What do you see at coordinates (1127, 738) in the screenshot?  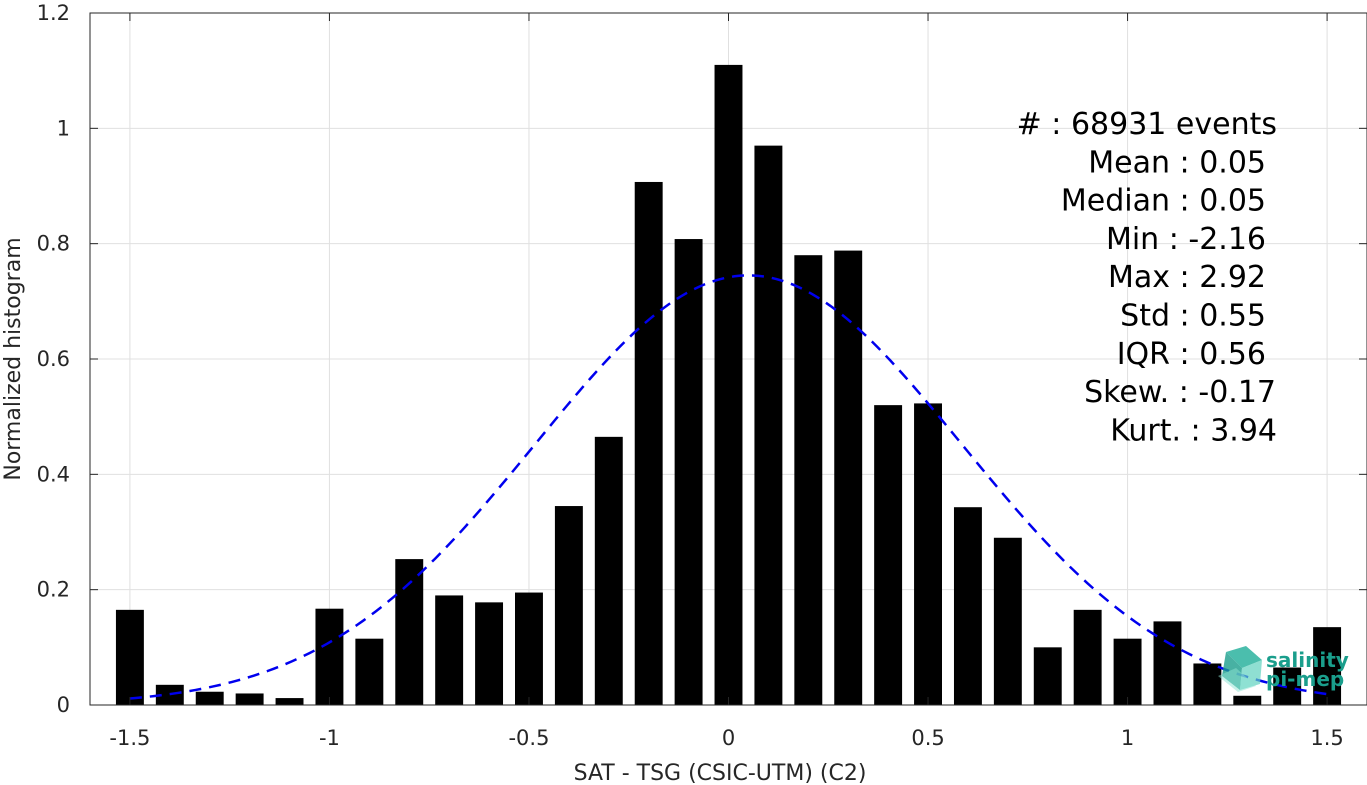 I see `x-tick-label: 1` at bounding box center [1127, 738].